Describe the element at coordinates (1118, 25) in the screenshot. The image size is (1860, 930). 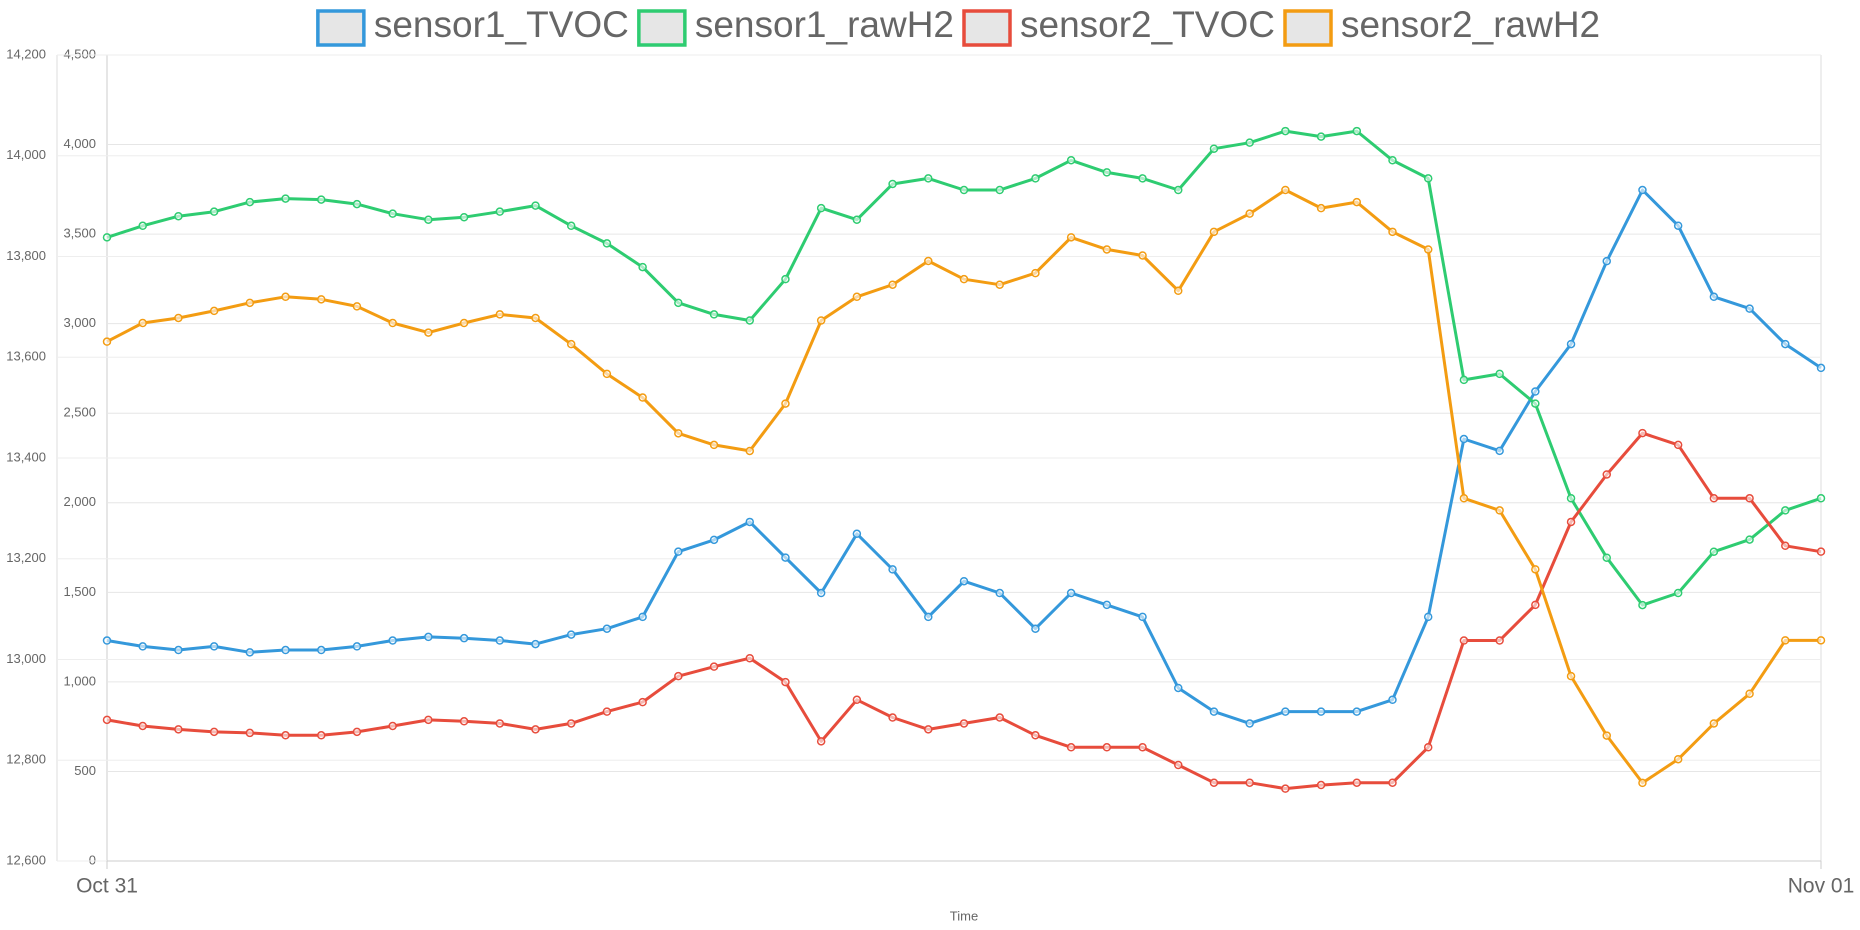
I see `legend-item: sensor2_TVOC` at that location.